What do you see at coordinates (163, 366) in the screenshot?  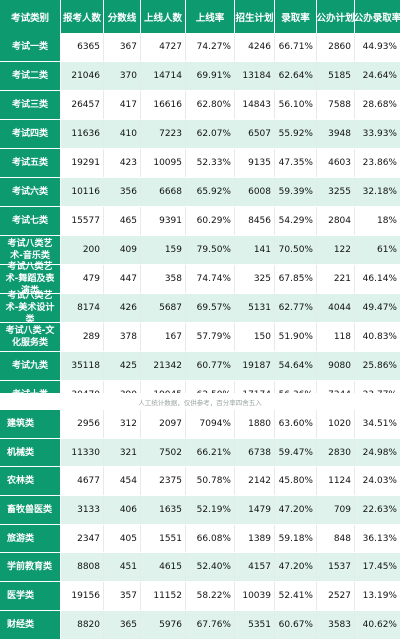 I see `value-cell: 21342` at bounding box center [163, 366].